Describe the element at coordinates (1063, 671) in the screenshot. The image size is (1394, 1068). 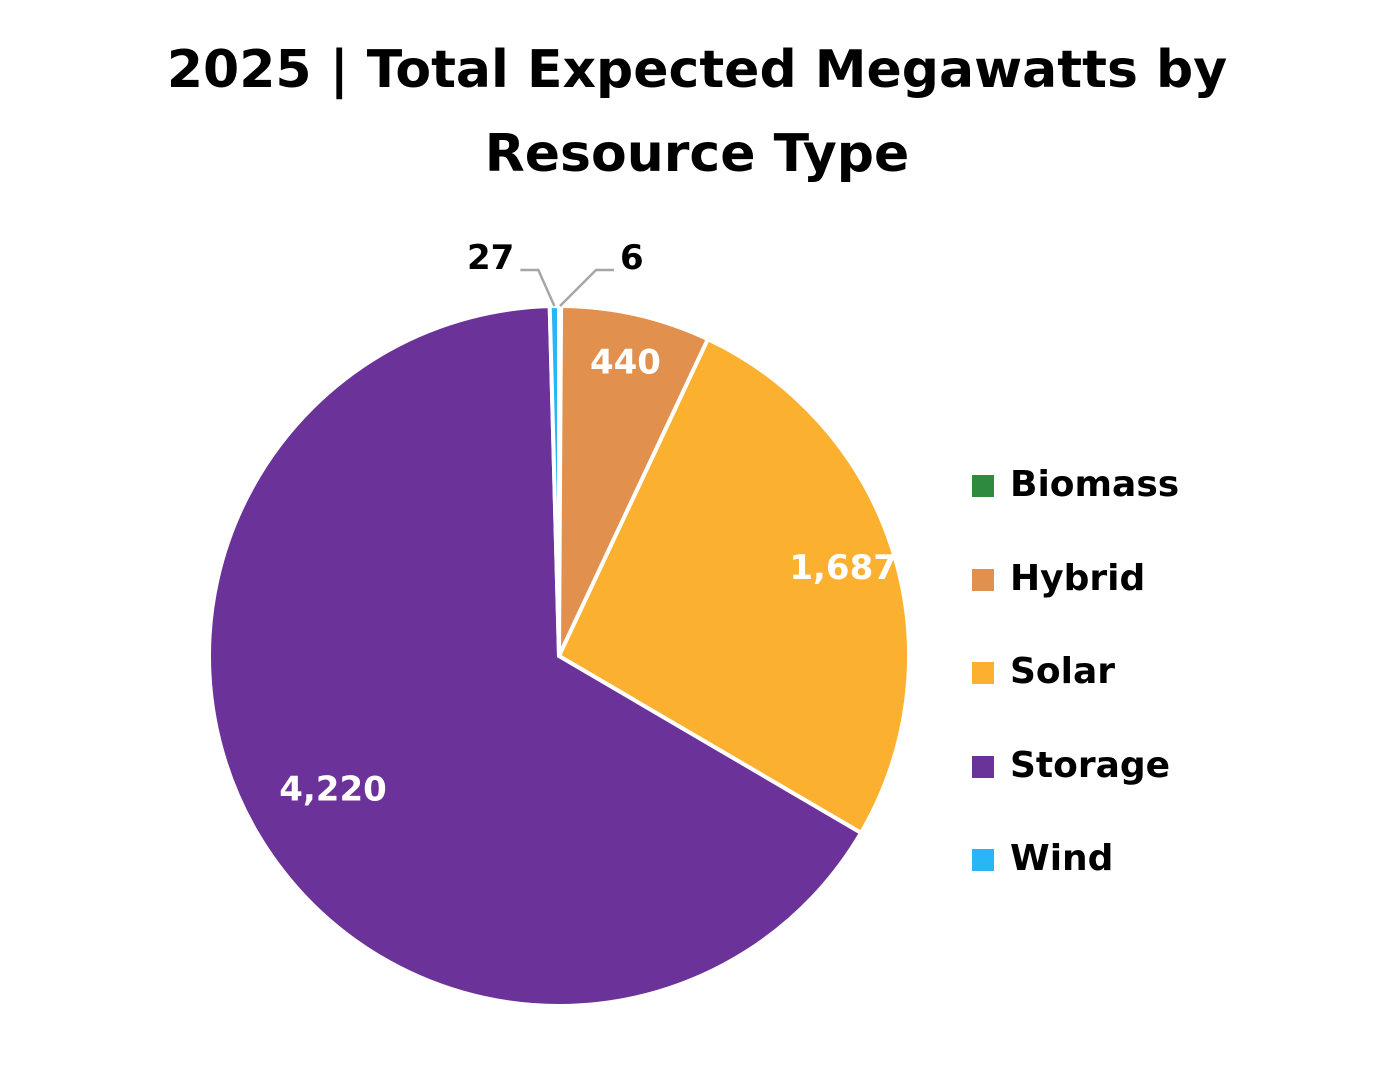
I see `legend-label-solar: Solar` at that location.